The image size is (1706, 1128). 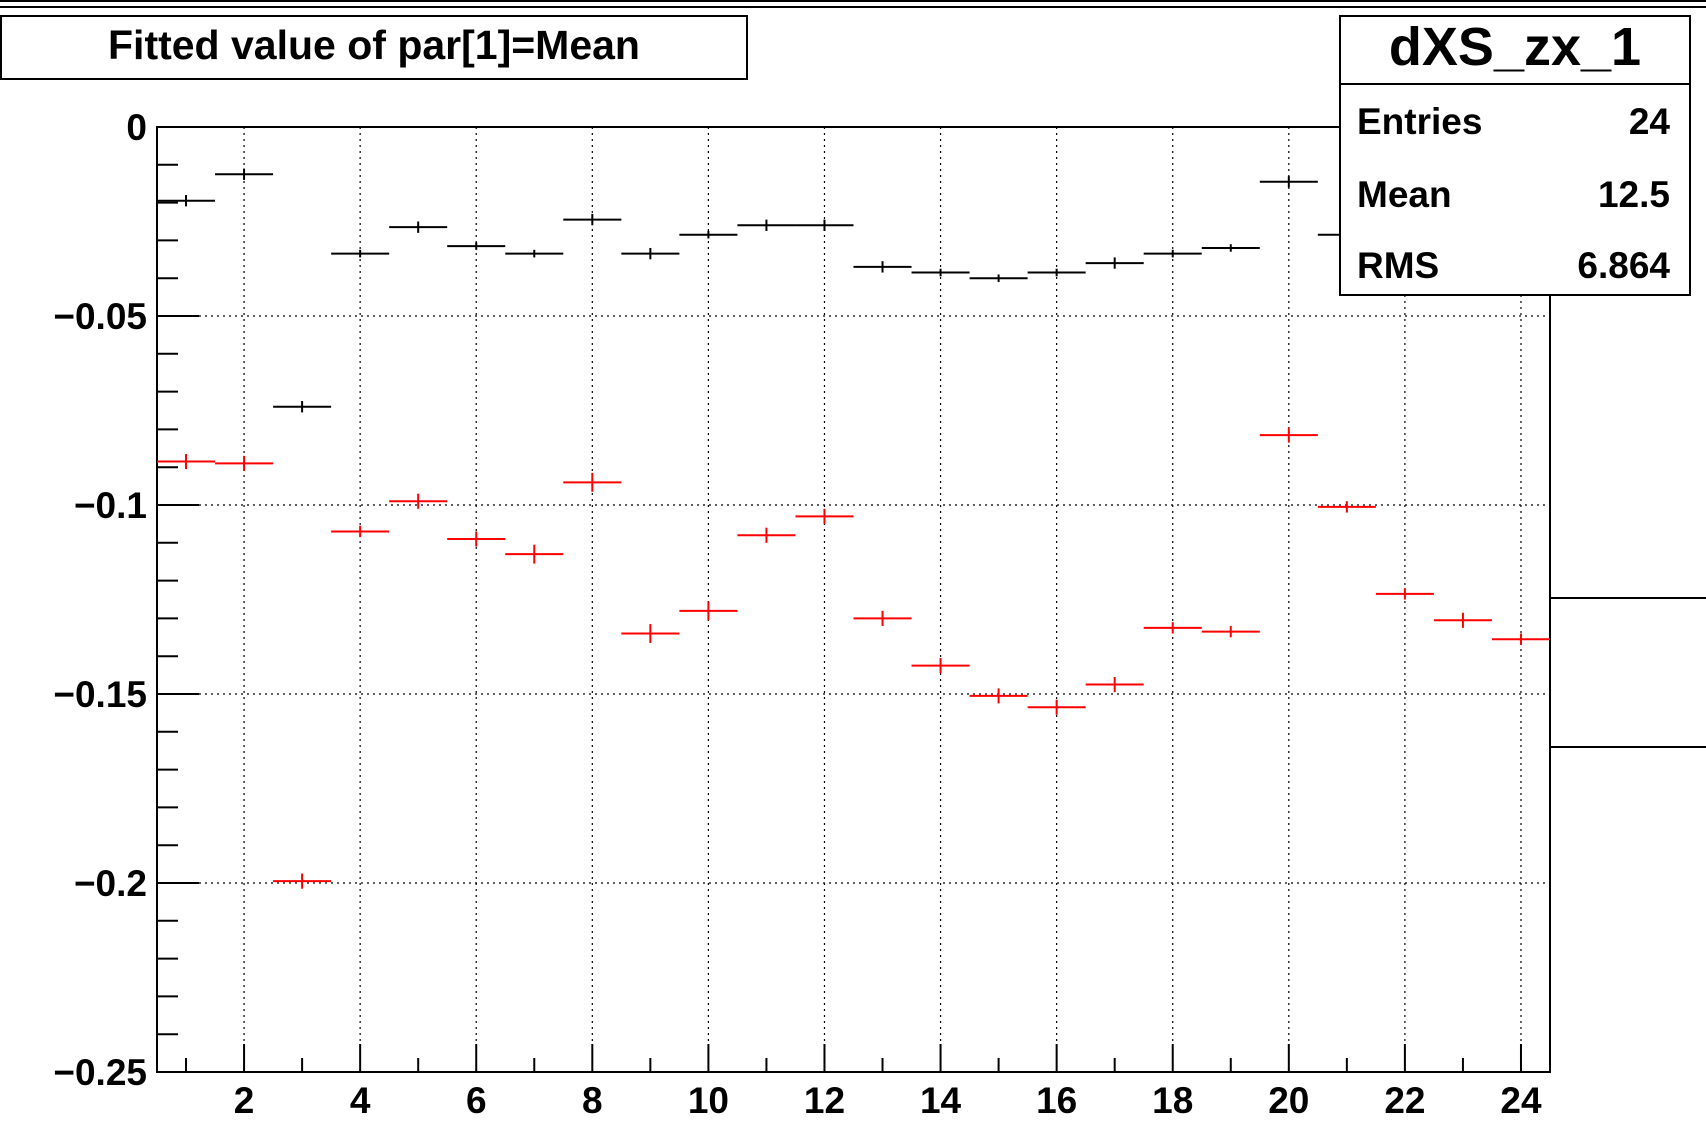 What do you see at coordinates (1515, 47) in the screenshot?
I see `stats-name: dXS_zx_1` at bounding box center [1515, 47].